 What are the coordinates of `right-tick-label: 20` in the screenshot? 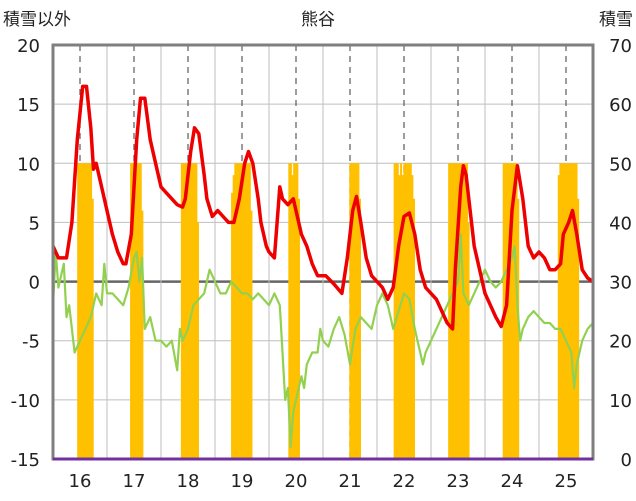 It's located at (620, 342).